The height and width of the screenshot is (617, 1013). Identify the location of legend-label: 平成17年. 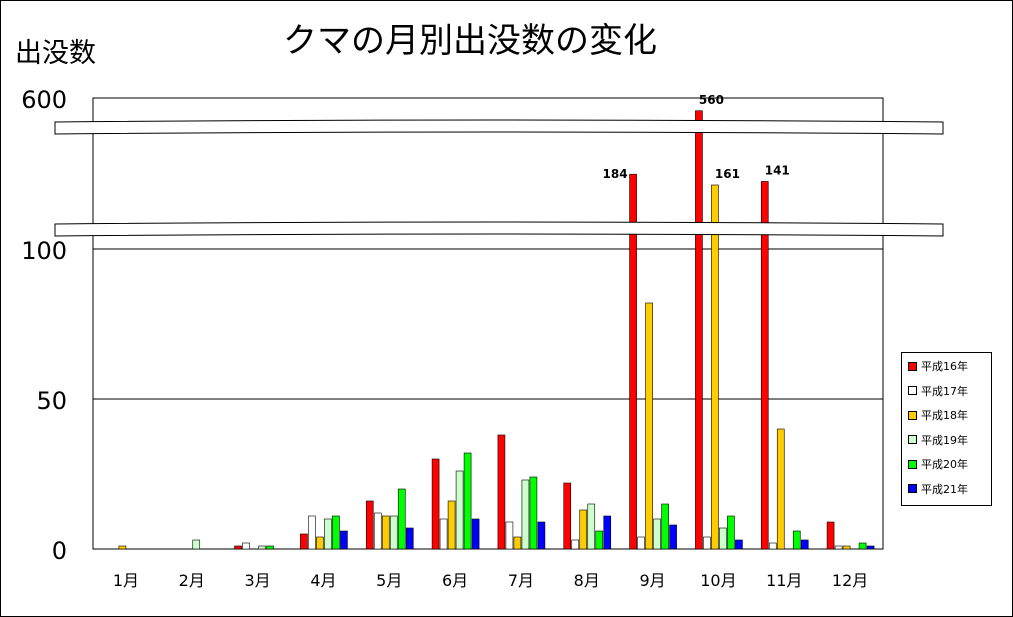
(944, 391).